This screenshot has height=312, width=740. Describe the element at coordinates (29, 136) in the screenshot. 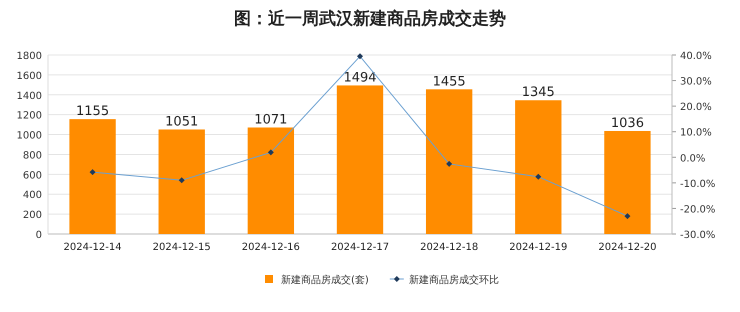

I see `y-tick-label: 1000` at that location.